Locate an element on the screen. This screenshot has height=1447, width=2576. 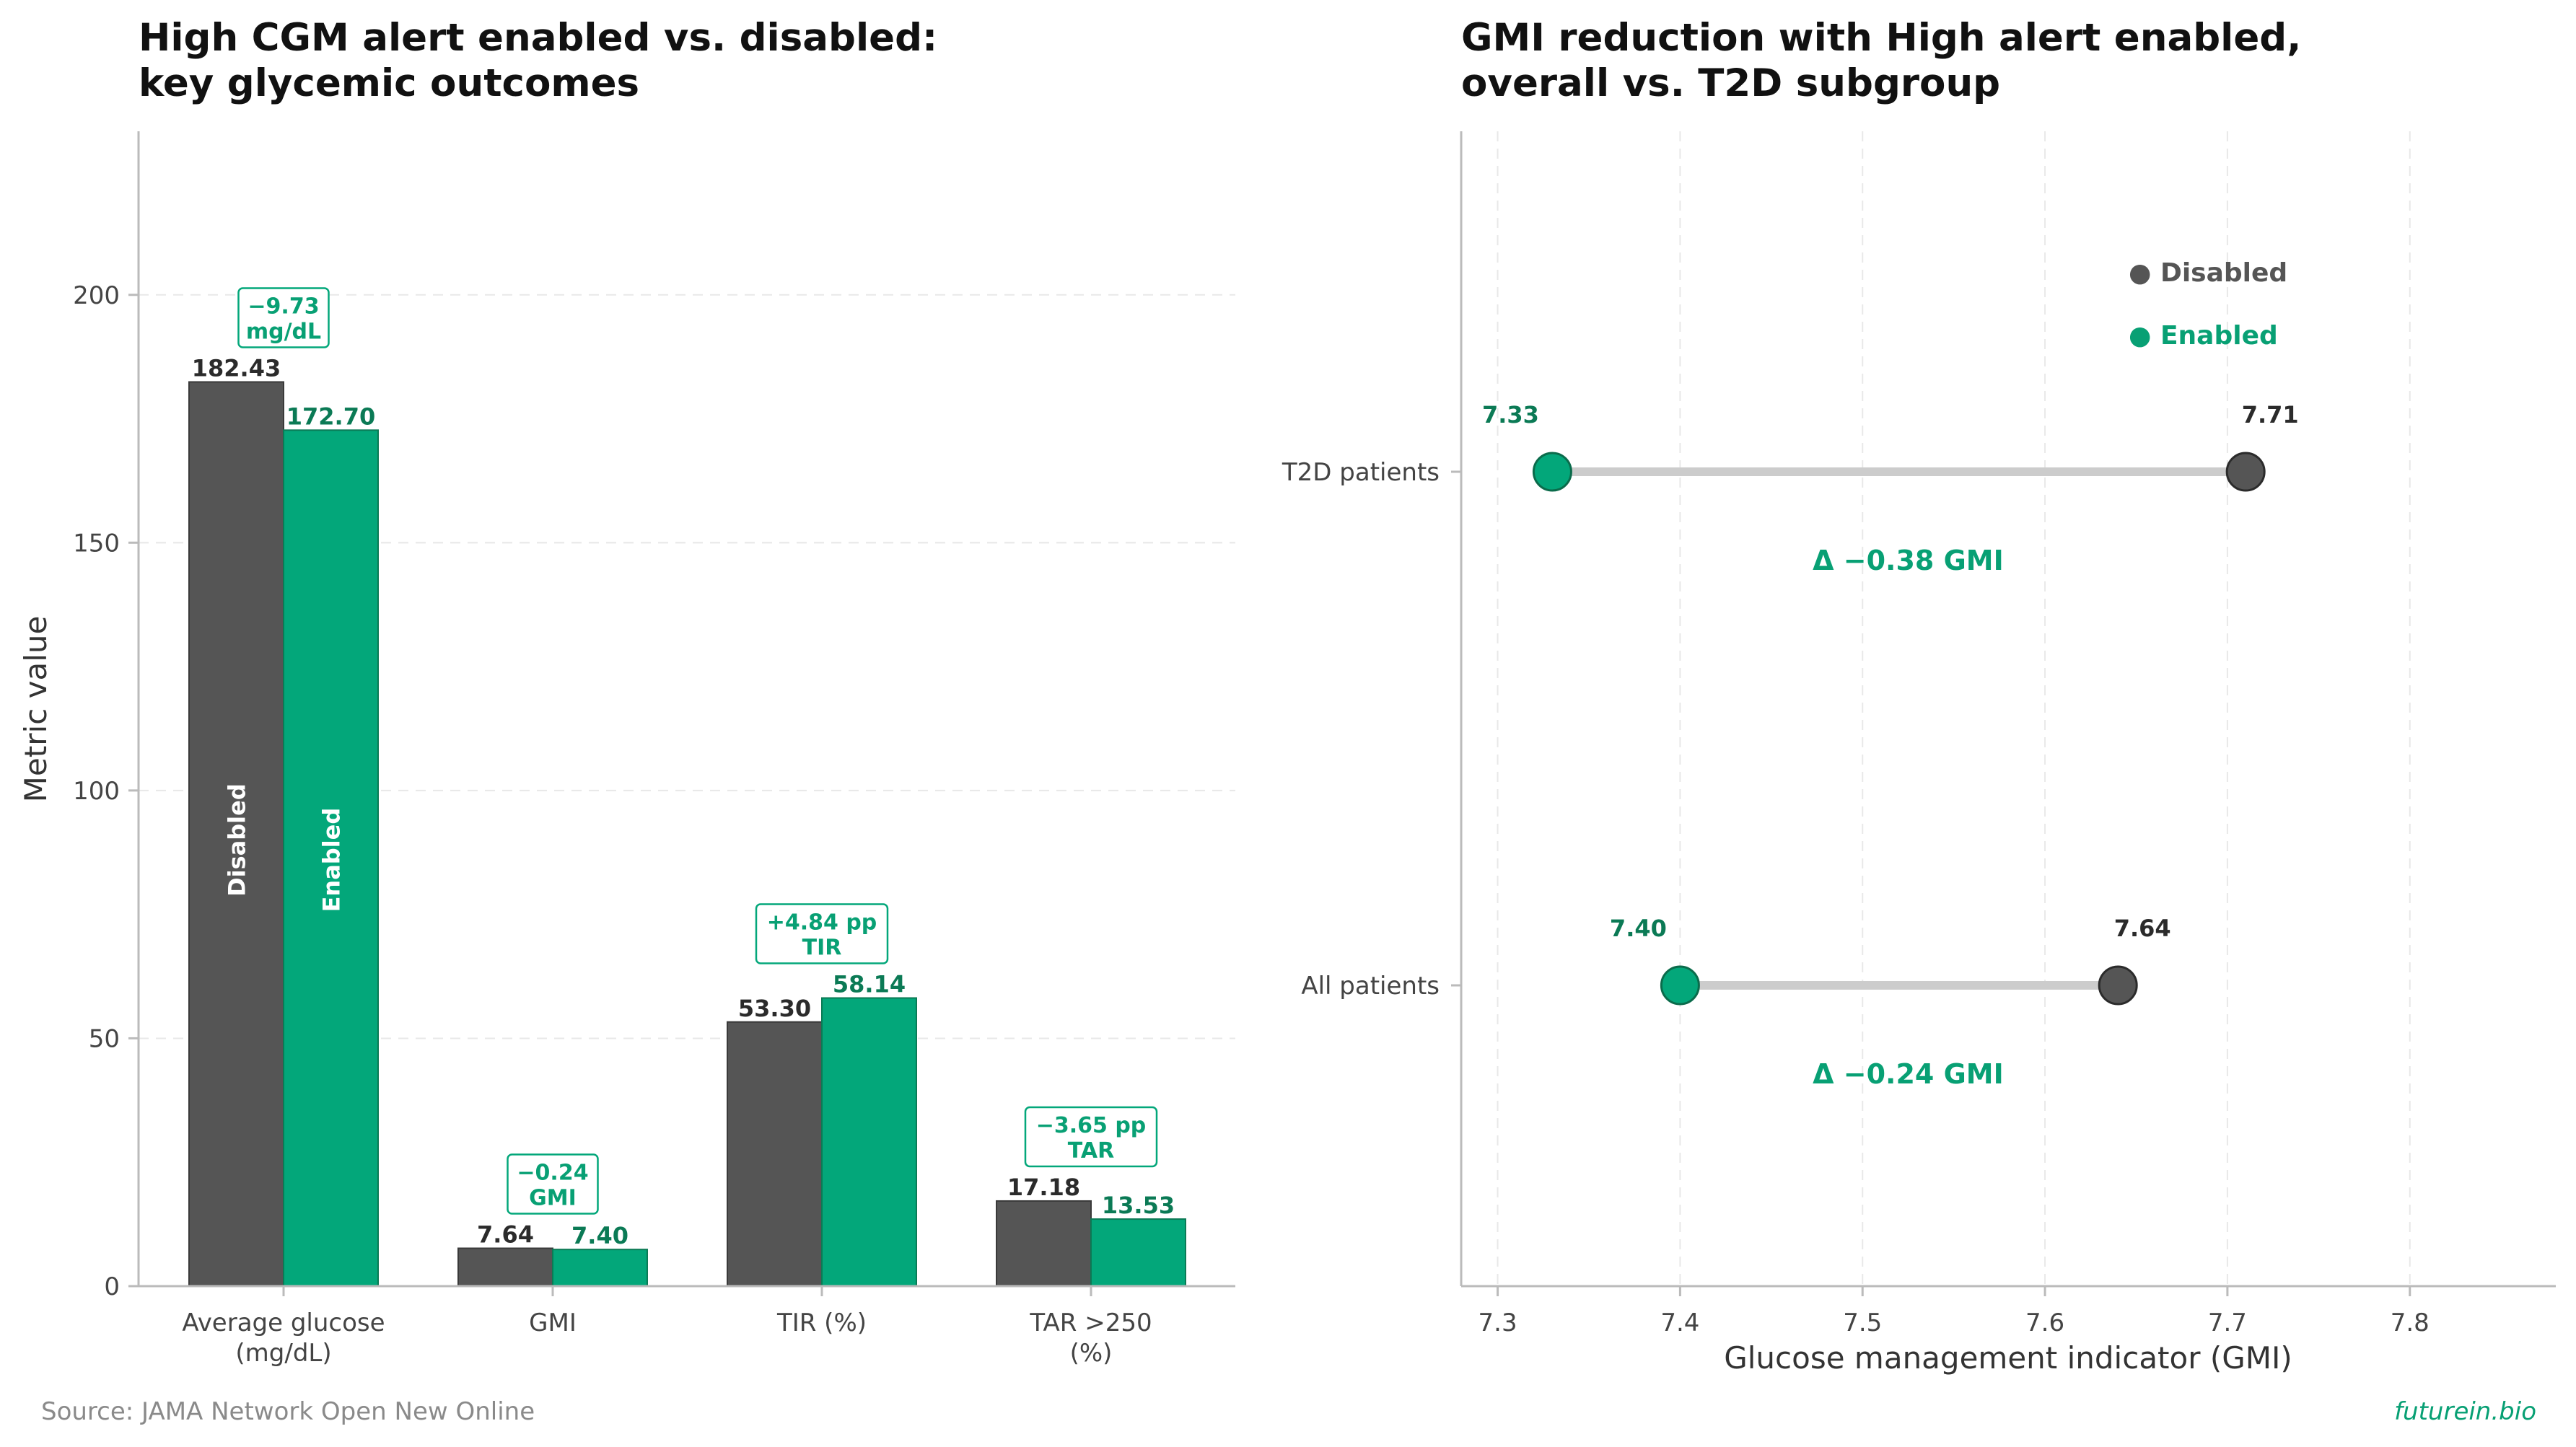
delta-annotation-line1: −9.73 is located at coordinates (283, 306).